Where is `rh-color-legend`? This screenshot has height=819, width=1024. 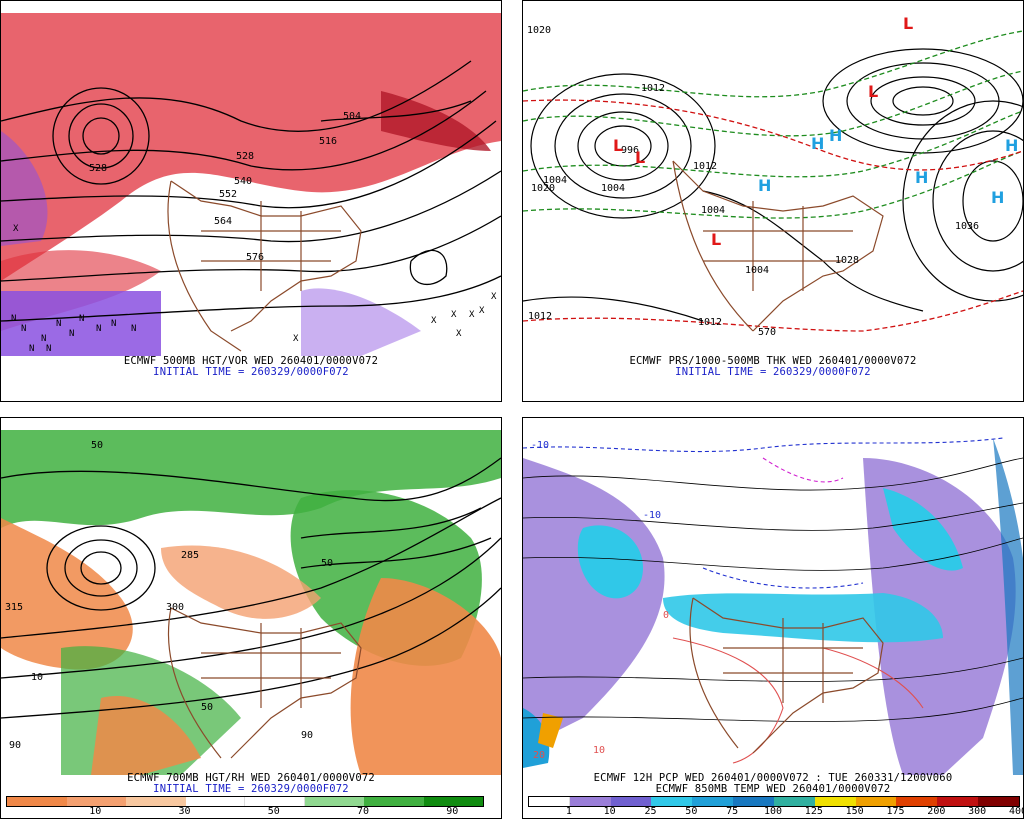 rh-color-legend is located at coordinates (245, 801).